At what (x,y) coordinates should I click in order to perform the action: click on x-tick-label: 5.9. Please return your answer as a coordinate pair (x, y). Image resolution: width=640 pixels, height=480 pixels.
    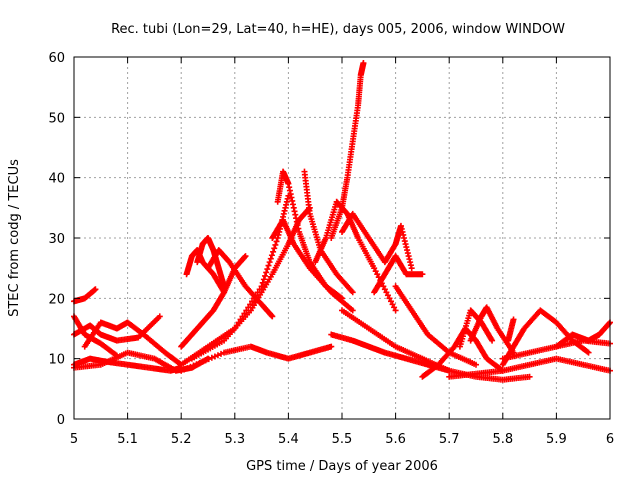
    Looking at the image, I should click on (556, 439).